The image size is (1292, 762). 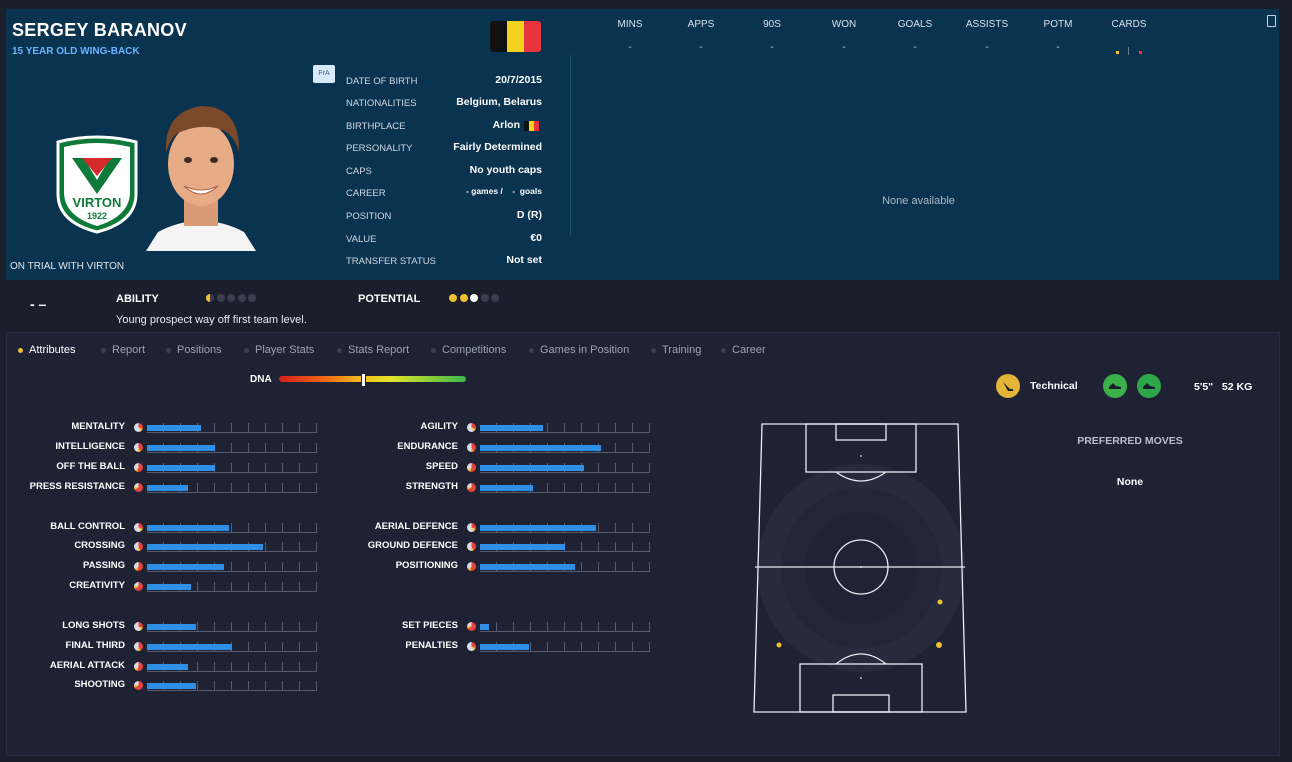 I want to click on info-row: BIRTHPLACE Arlon, so click(x=444, y=127).